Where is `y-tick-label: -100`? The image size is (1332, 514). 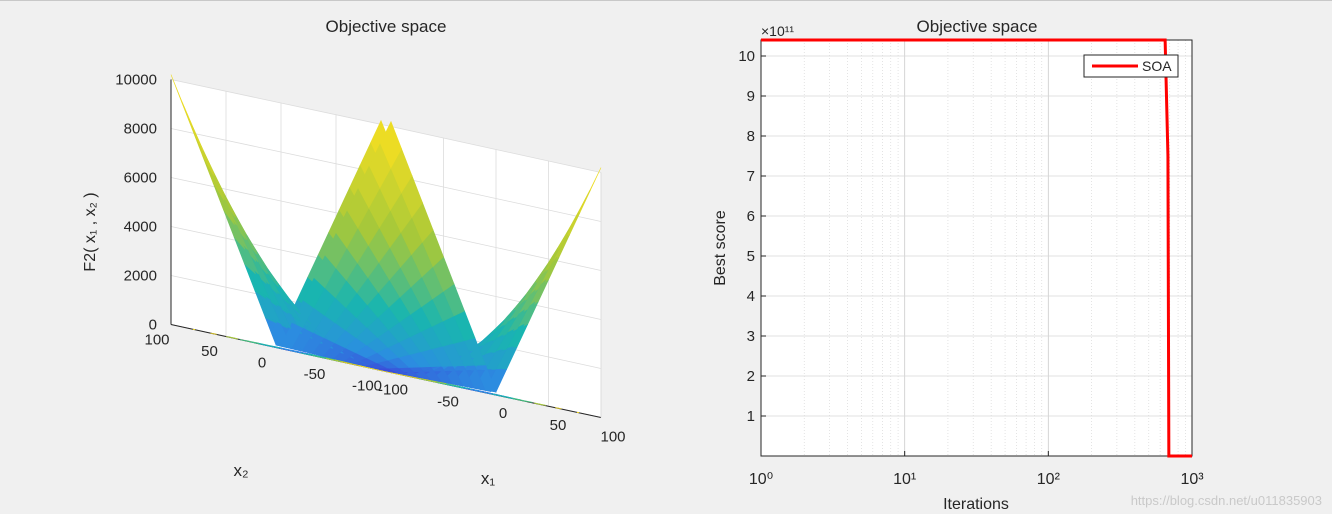 y-tick-label: -100 is located at coordinates (367, 386).